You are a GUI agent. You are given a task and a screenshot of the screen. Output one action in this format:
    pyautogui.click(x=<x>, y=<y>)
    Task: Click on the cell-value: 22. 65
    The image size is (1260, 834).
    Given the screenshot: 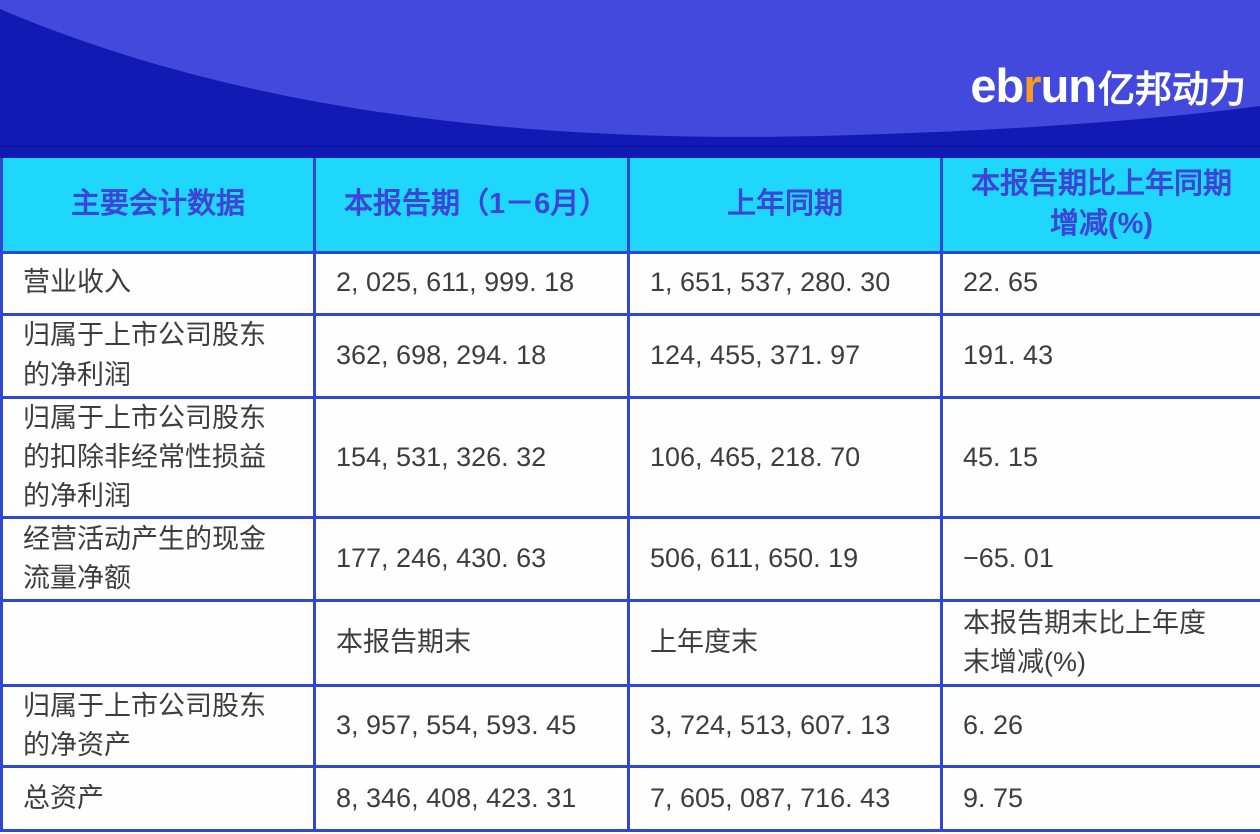 What is the action you would take?
    pyautogui.click(x=1100, y=283)
    